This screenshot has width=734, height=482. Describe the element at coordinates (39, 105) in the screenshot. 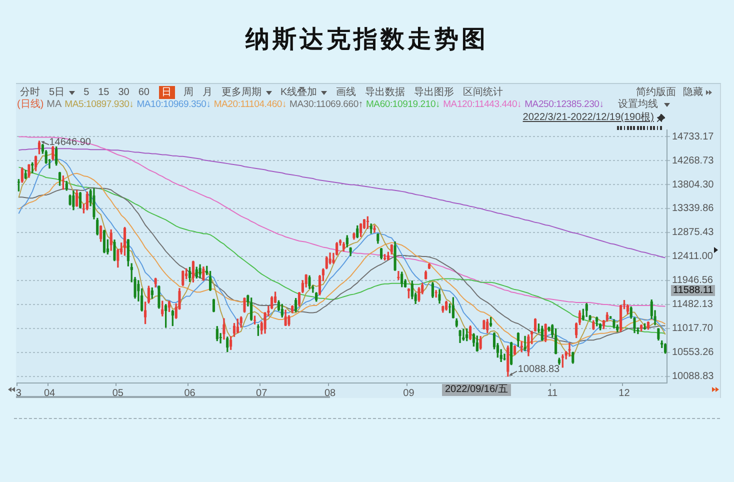

I see `legend-title: (日线) MA` at that location.